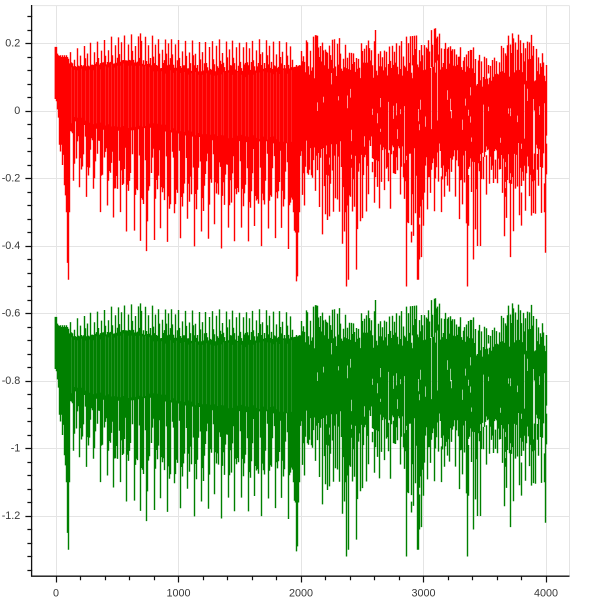 Image resolution: width=600 pixels, height=600 pixels. I want to click on svg-text: -0.4, so click(11, 246).